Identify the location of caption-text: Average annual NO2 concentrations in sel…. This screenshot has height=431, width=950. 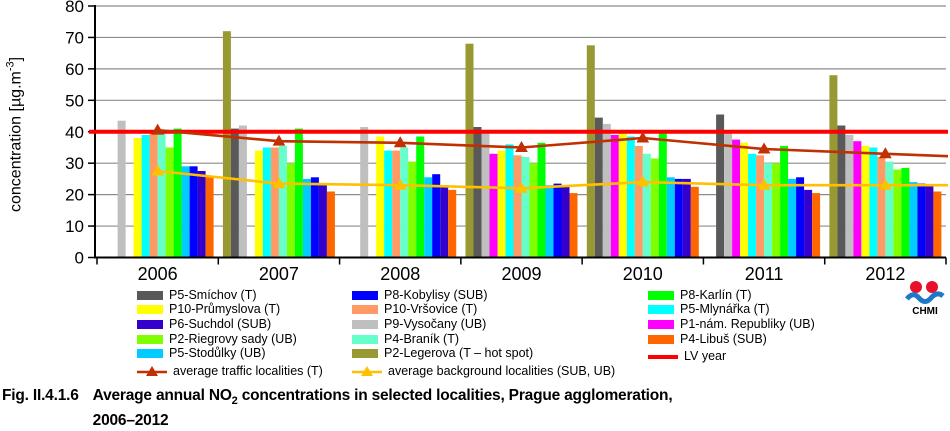
(382, 408).